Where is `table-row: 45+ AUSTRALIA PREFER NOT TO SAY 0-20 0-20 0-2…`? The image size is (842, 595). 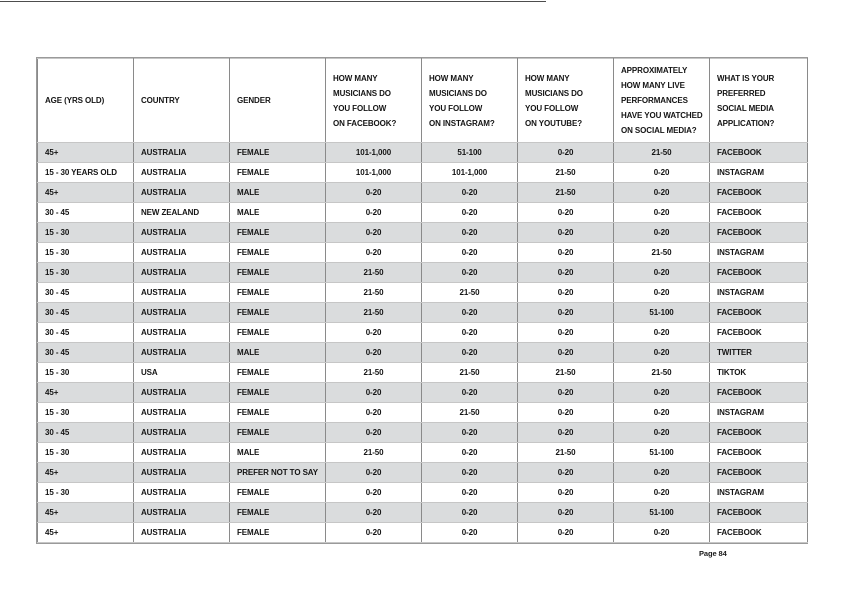 table-row: 45+ AUSTRALIA PREFER NOT TO SAY 0-20 0-20 0-2… is located at coordinates (422, 472).